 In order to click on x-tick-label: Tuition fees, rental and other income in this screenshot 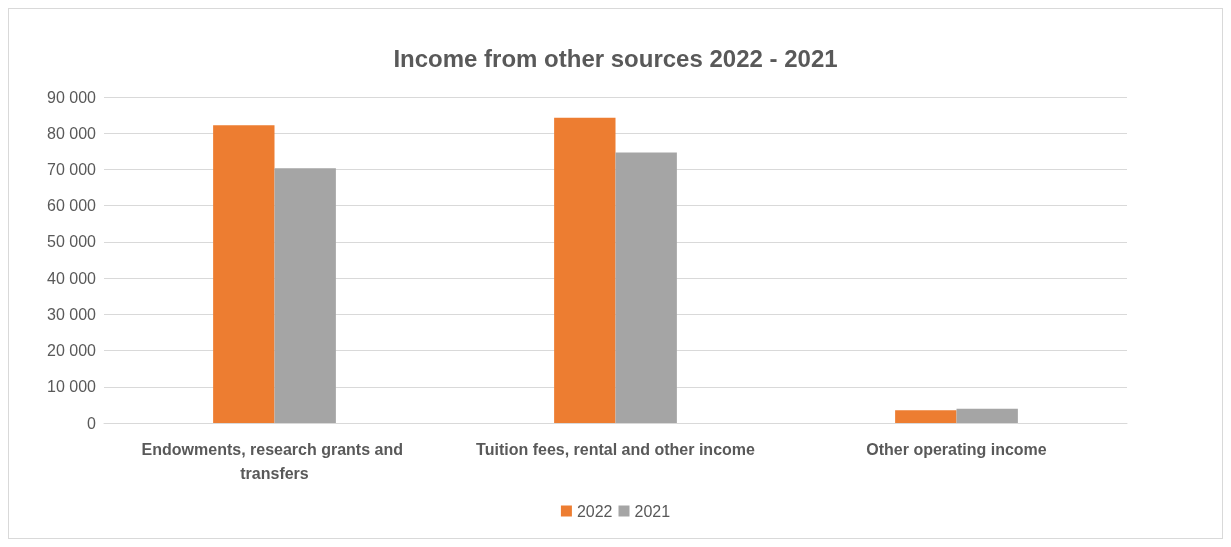, I will do `click(616, 449)`.